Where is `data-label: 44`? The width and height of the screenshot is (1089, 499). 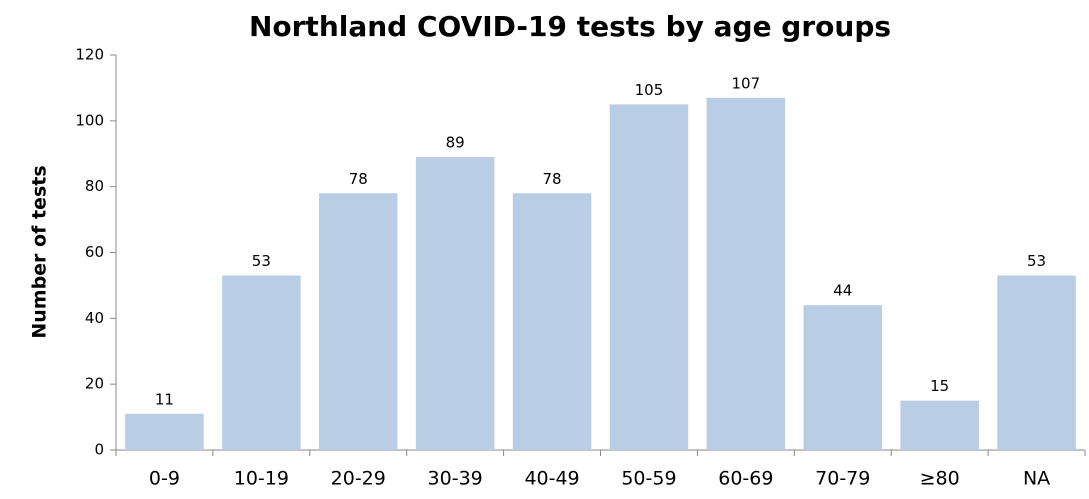
data-label: 44 is located at coordinates (842, 291).